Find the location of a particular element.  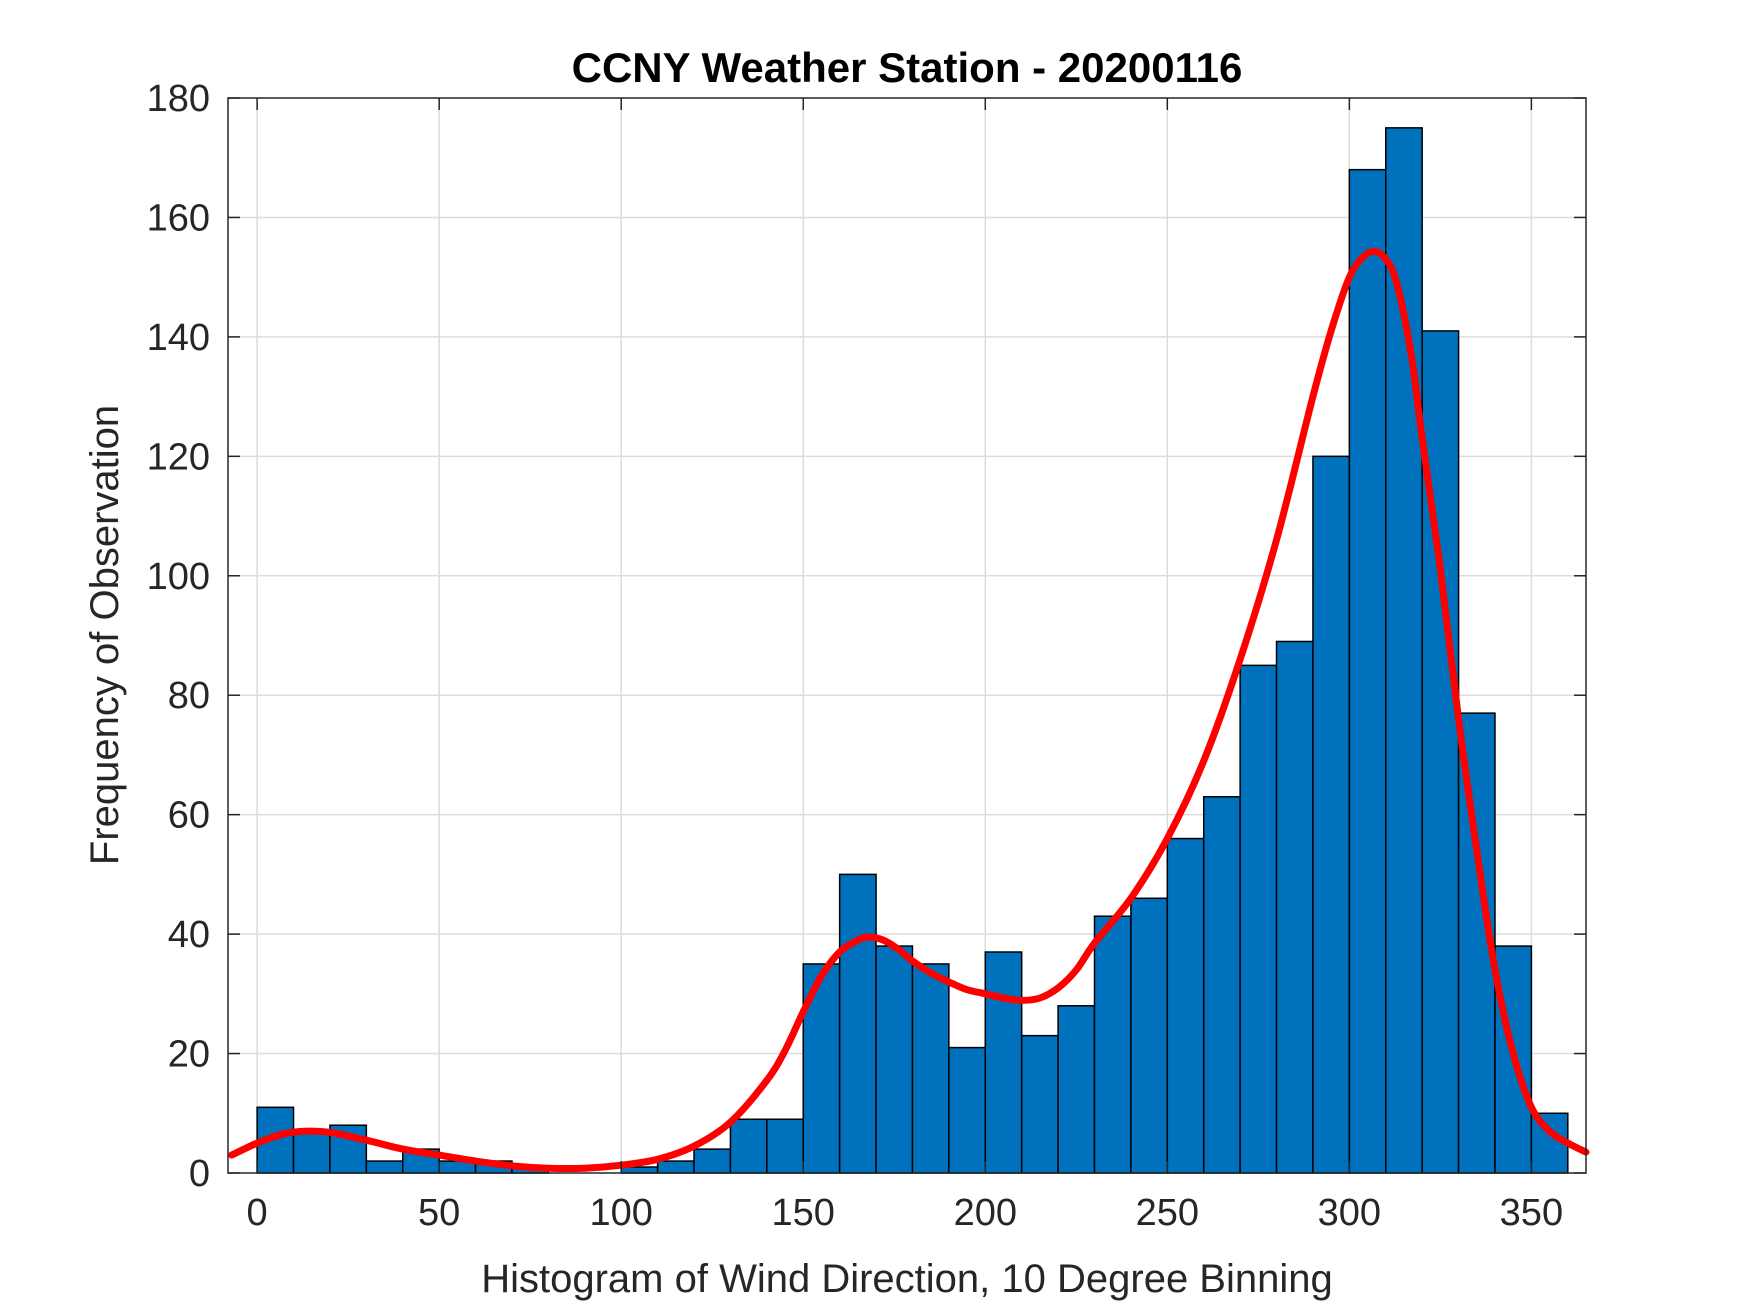

y-tick-label: 80 is located at coordinates (189, 696).